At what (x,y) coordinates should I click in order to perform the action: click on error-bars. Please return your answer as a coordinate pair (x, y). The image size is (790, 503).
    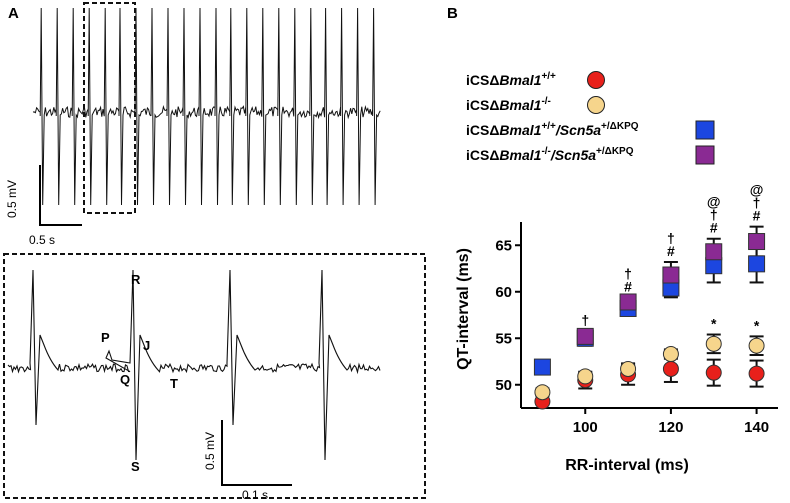
    Looking at the image, I should click on (649, 315).